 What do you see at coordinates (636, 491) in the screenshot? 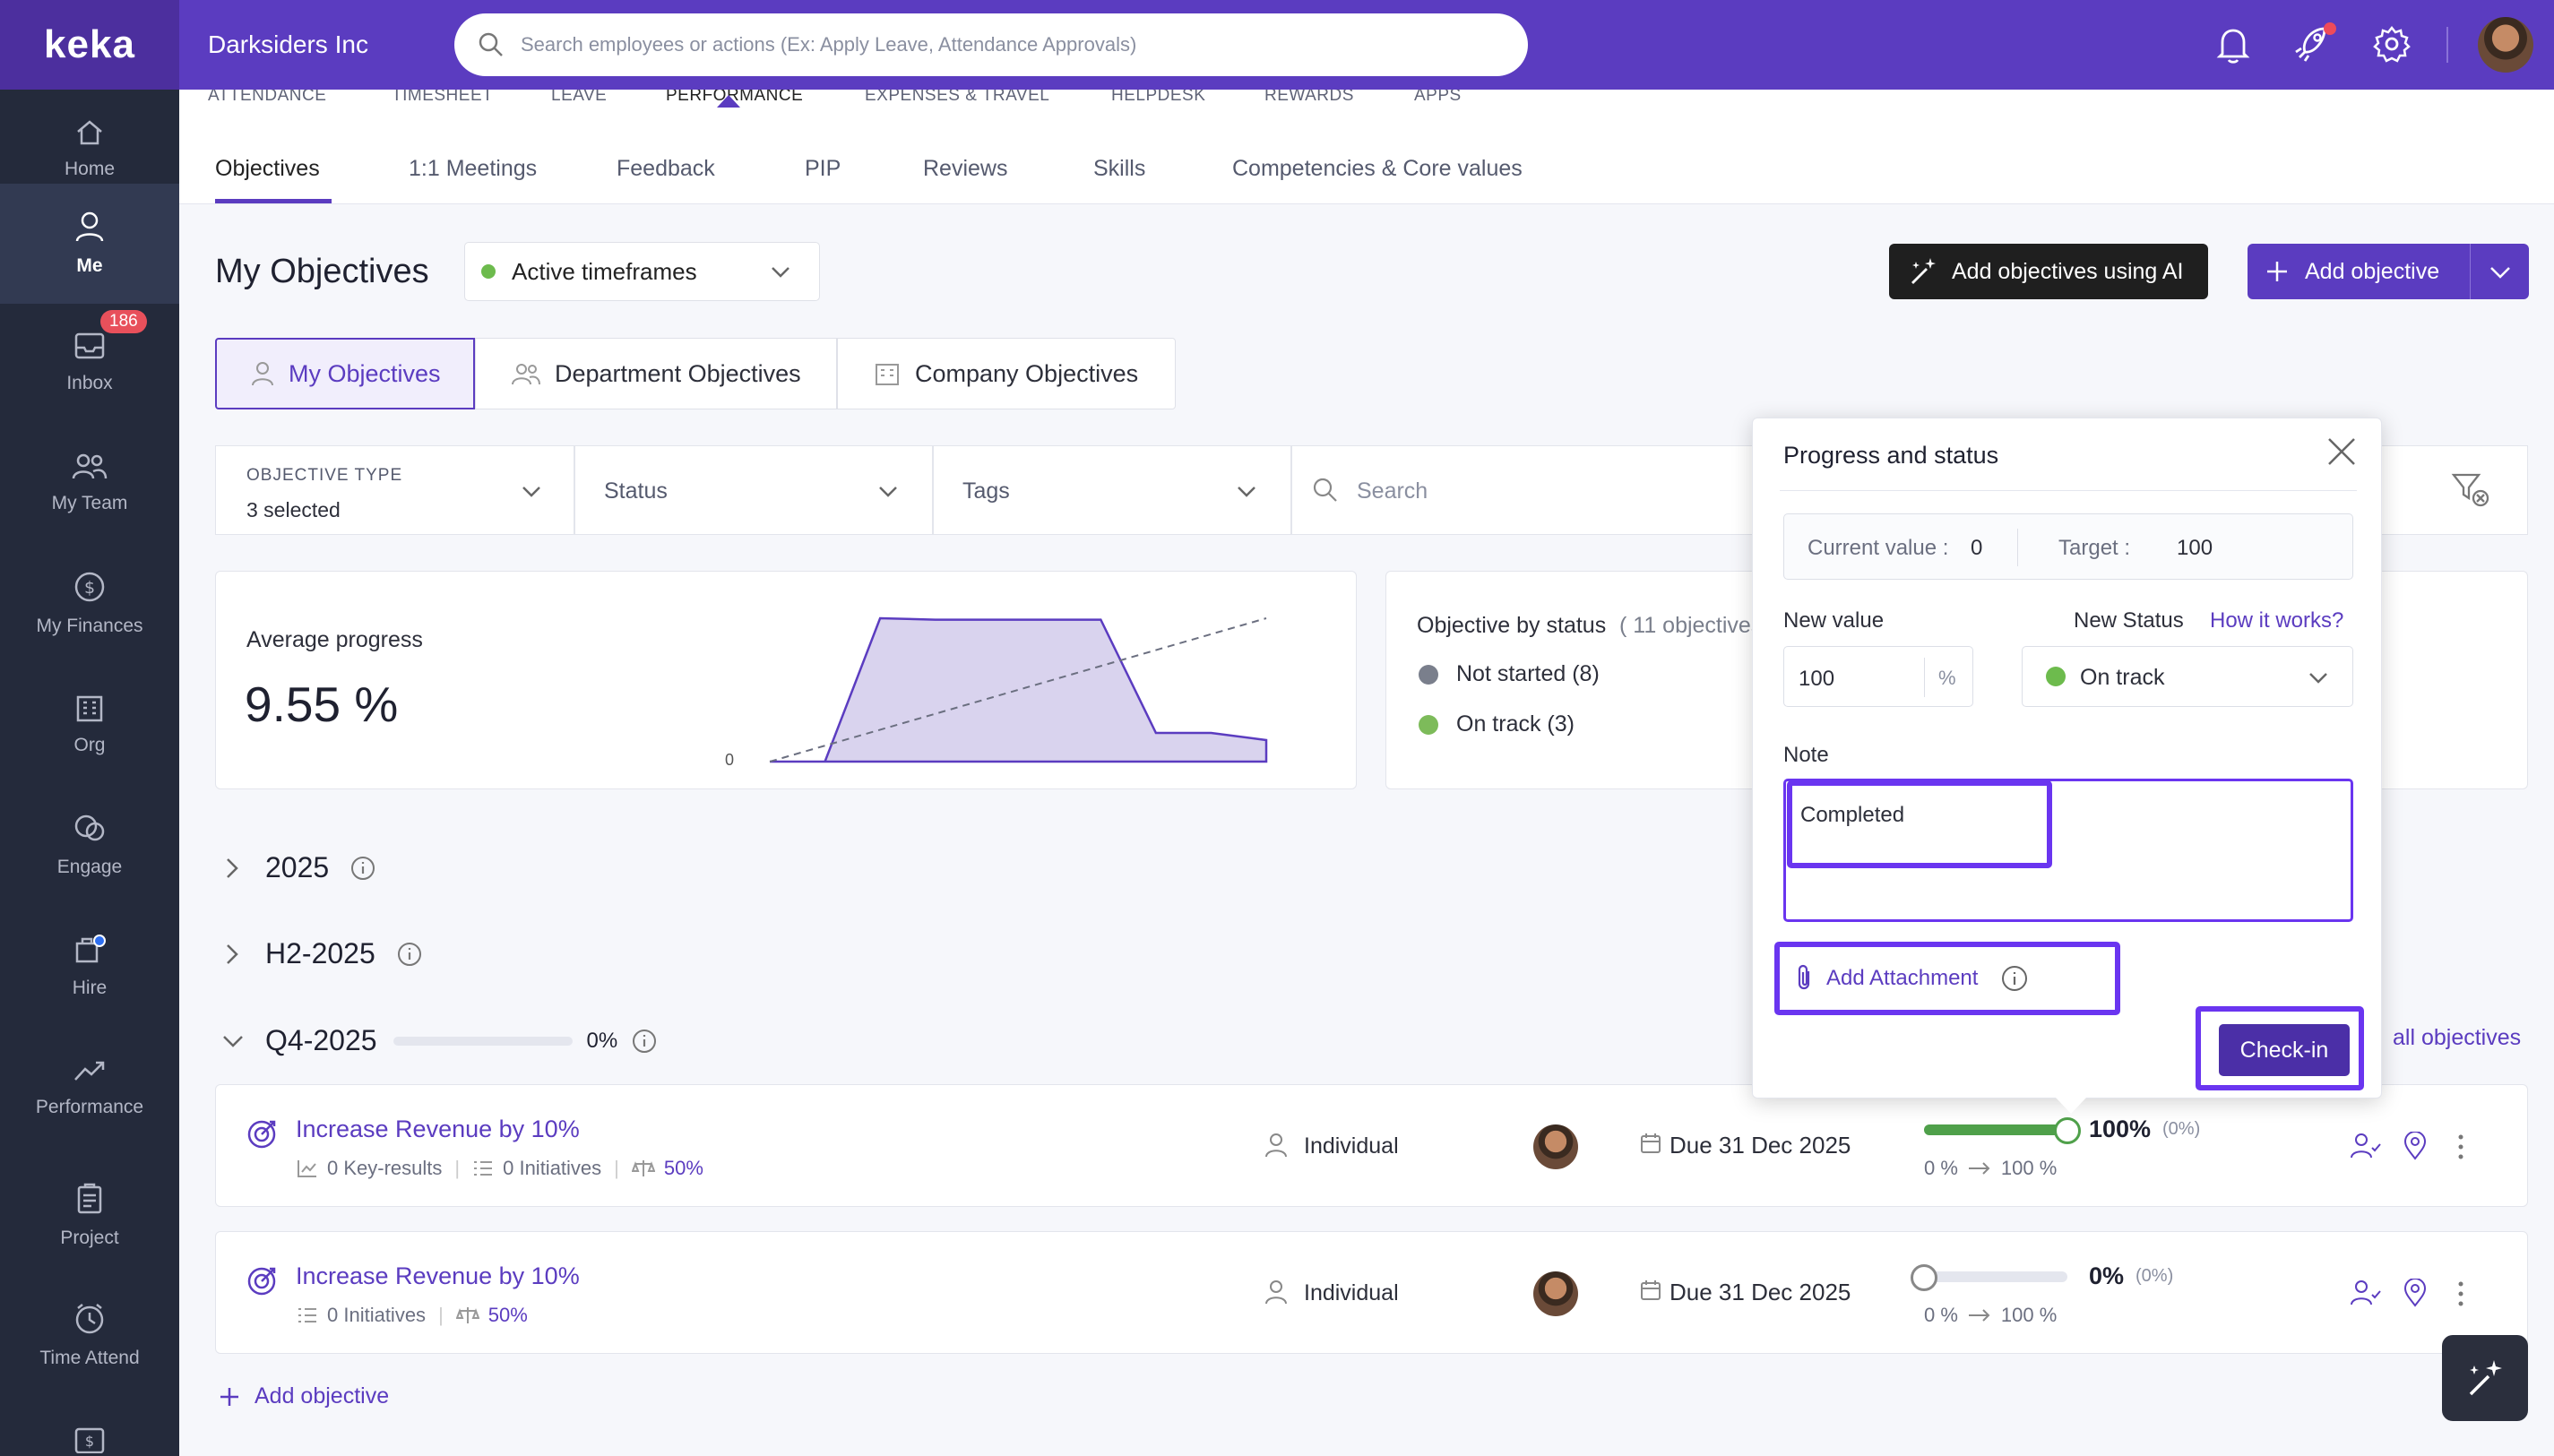
I see `filter-label: Status` at bounding box center [636, 491].